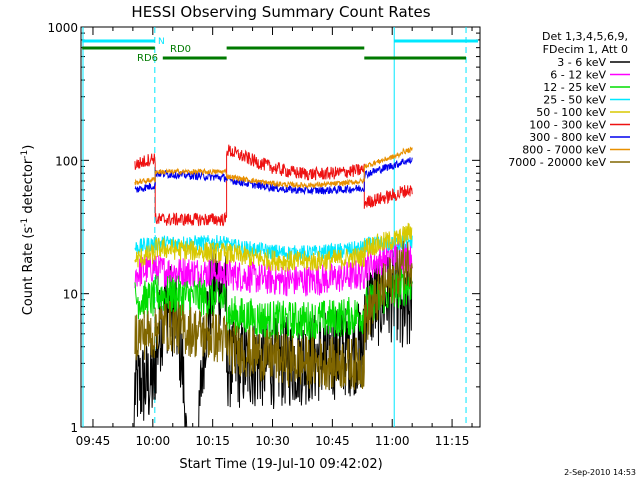 The height and width of the screenshot is (480, 640). What do you see at coordinates (567, 137) in the screenshot?
I see `legend-entry-label: 300 - 800 keV` at bounding box center [567, 137].